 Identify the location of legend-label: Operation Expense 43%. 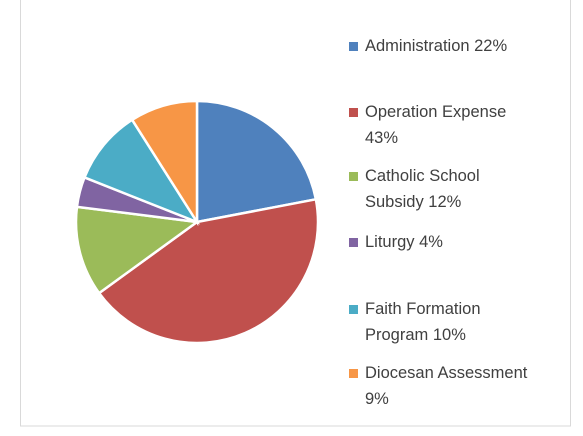
(438, 125).